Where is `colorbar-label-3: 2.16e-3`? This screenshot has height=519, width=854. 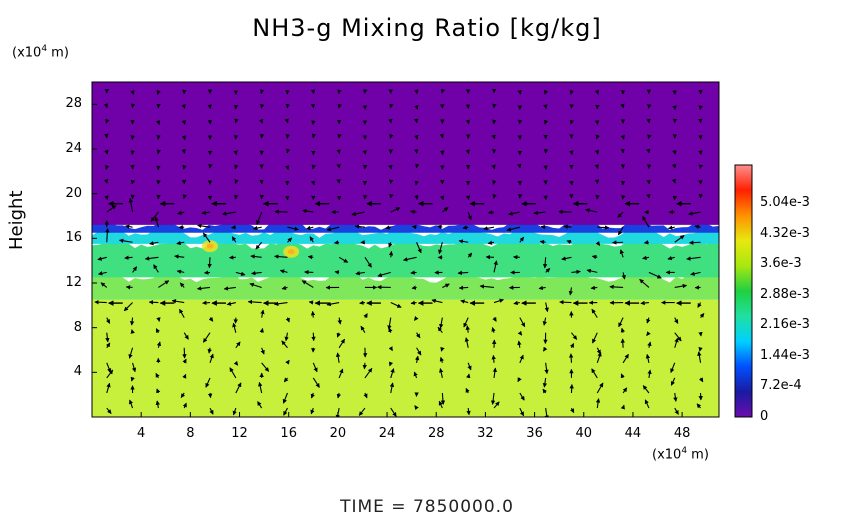 colorbar-label-3: 2.16e-3 is located at coordinates (785, 325).